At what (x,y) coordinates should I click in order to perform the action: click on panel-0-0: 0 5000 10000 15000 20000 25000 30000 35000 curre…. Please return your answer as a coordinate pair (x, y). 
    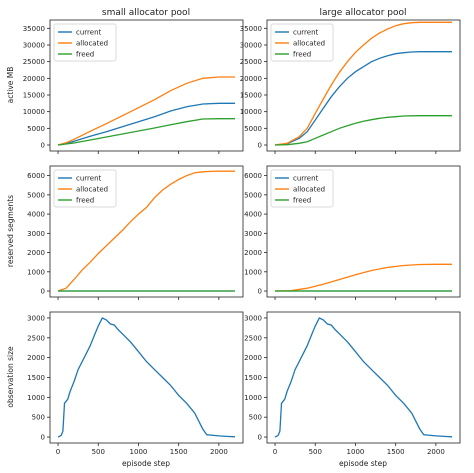
    Looking at the image, I should click on (133, 86).